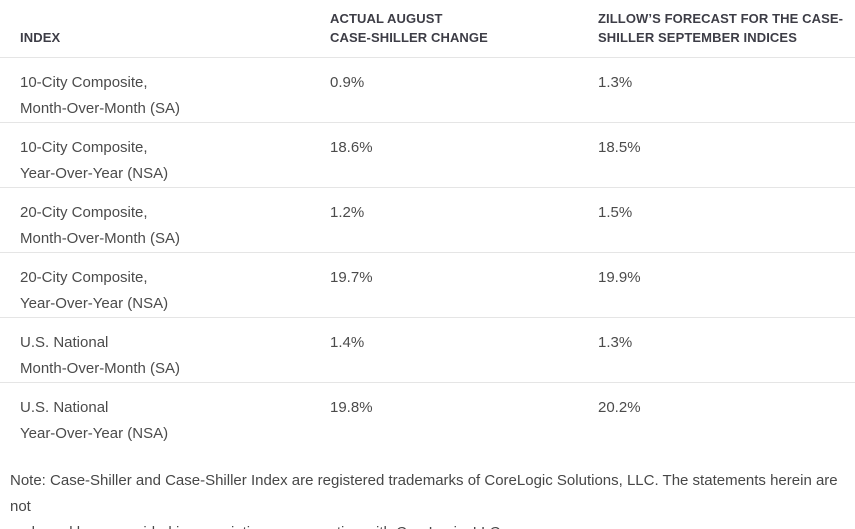  What do you see at coordinates (464, 89) in the screenshot?
I see `actual-value-cell: 0.9%` at bounding box center [464, 89].